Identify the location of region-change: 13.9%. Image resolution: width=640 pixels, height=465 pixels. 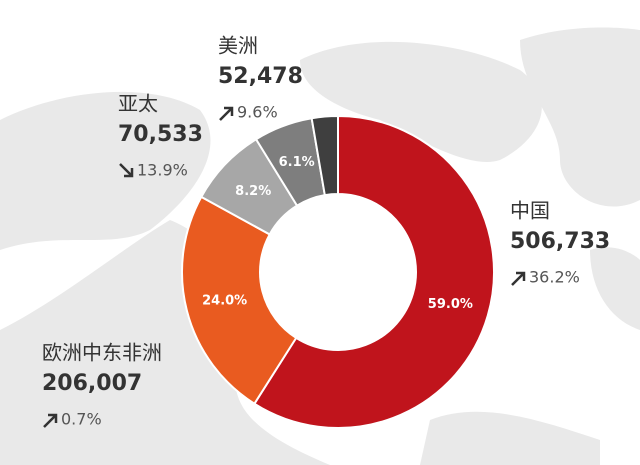
(162, 170).